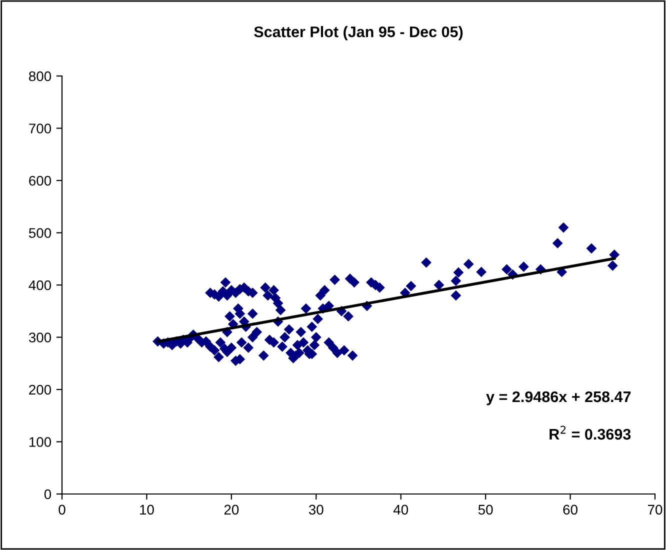  I want to click on x-tick-label: 20, so click(231, 509).